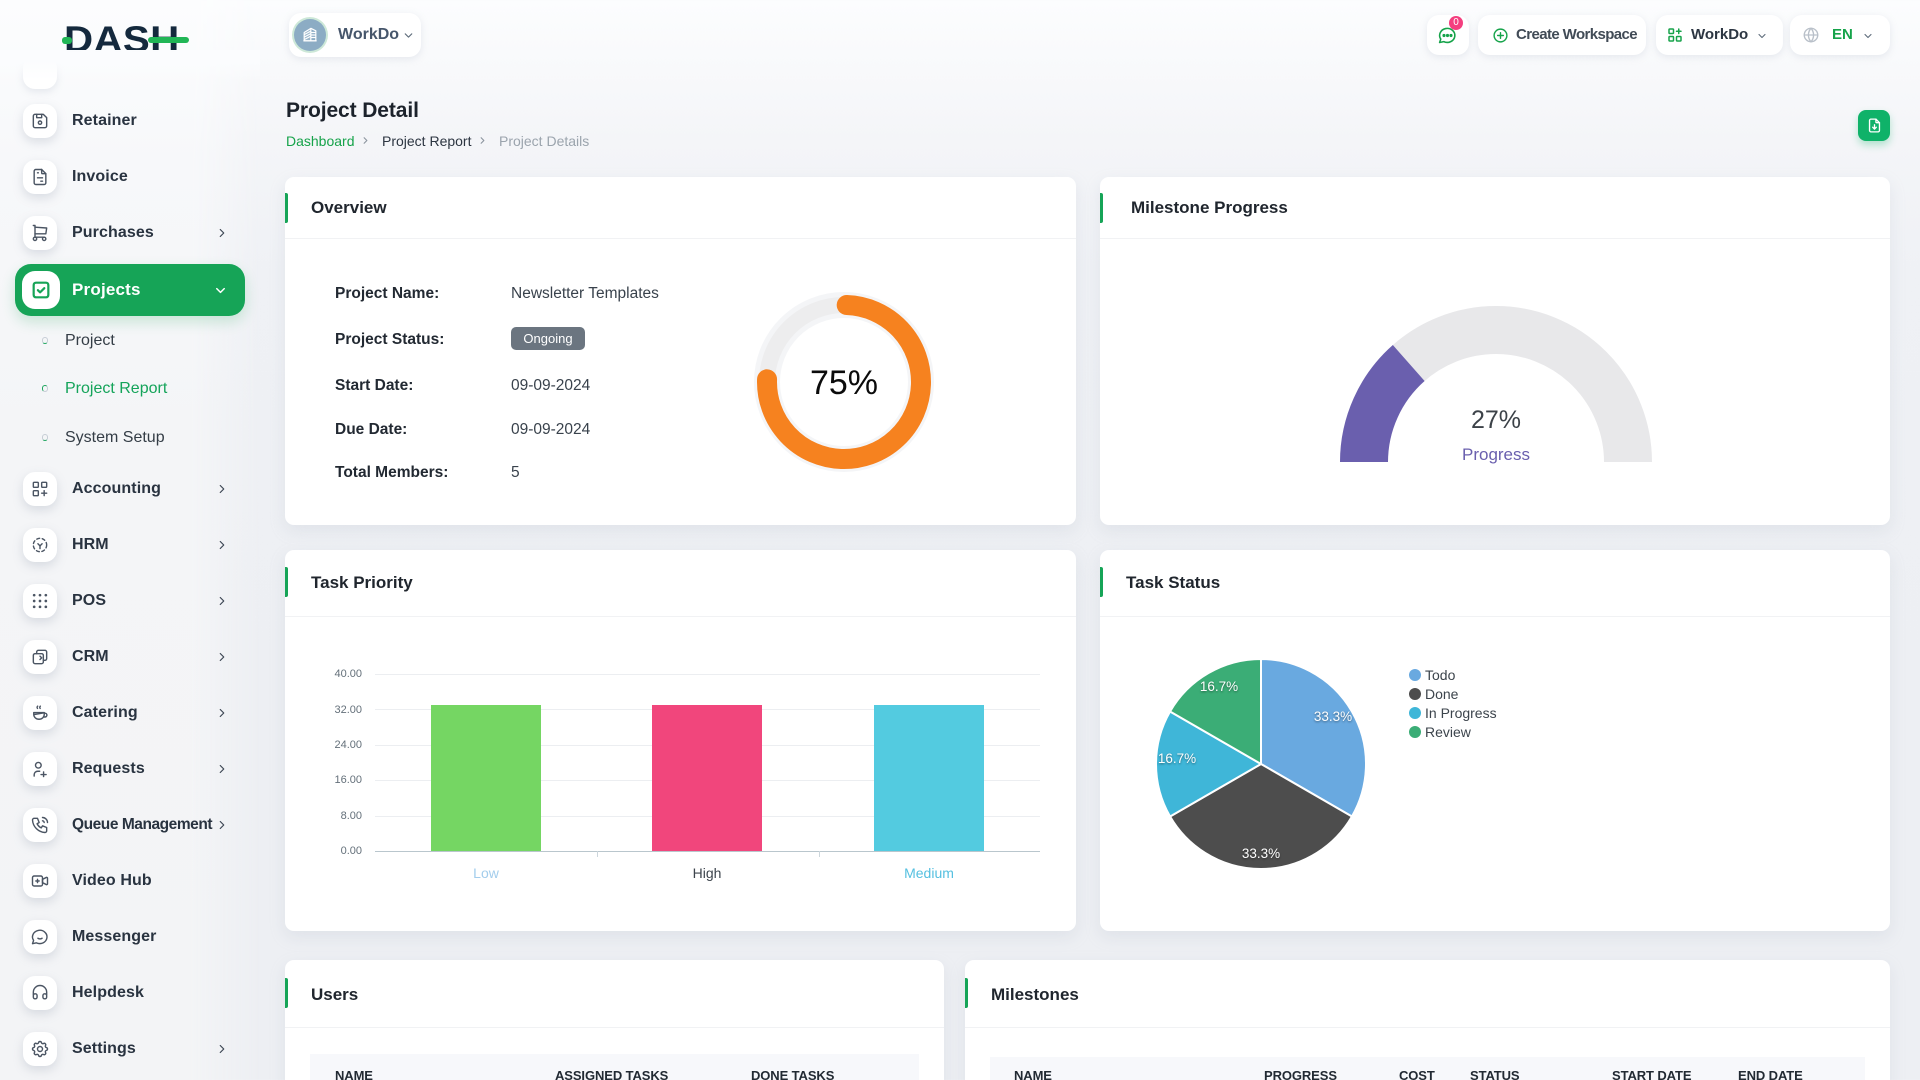 The image size is (1920, 1080). What do you see at coordinates (1496, 454) in the screenshot?
I see `svg-text: Progress` at bounding box center [1496, 454].